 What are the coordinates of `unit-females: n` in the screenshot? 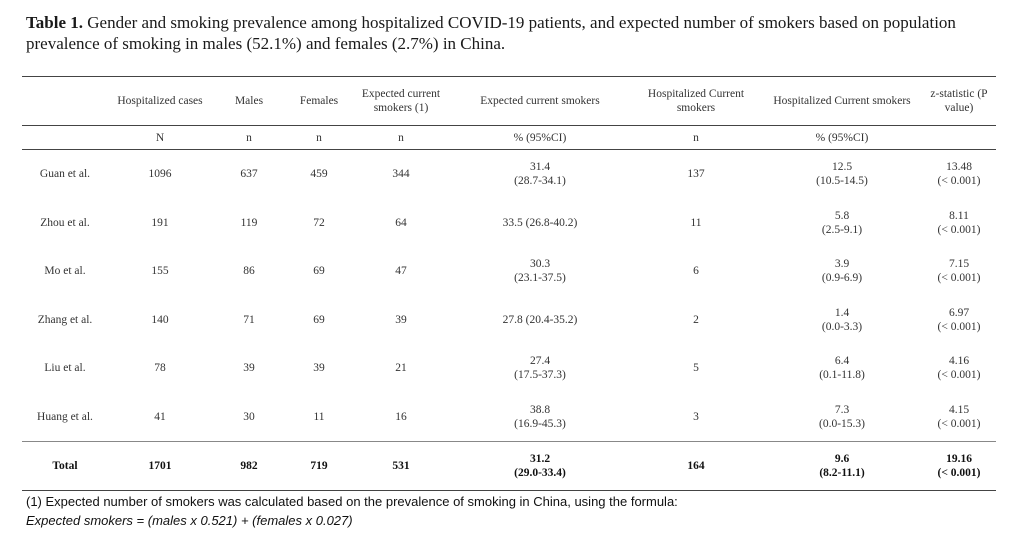 It's located at (319, 137).